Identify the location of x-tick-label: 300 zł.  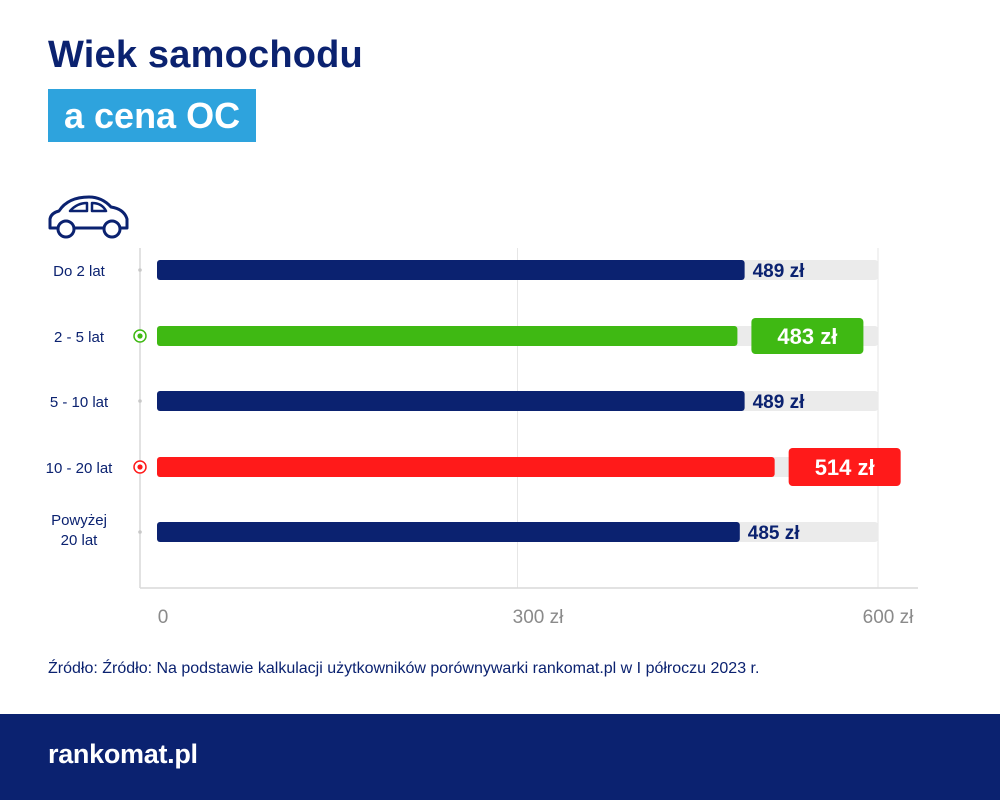
(538, 617).